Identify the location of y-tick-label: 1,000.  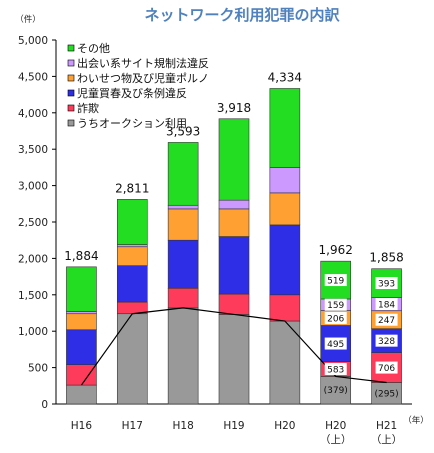
(33, 332).